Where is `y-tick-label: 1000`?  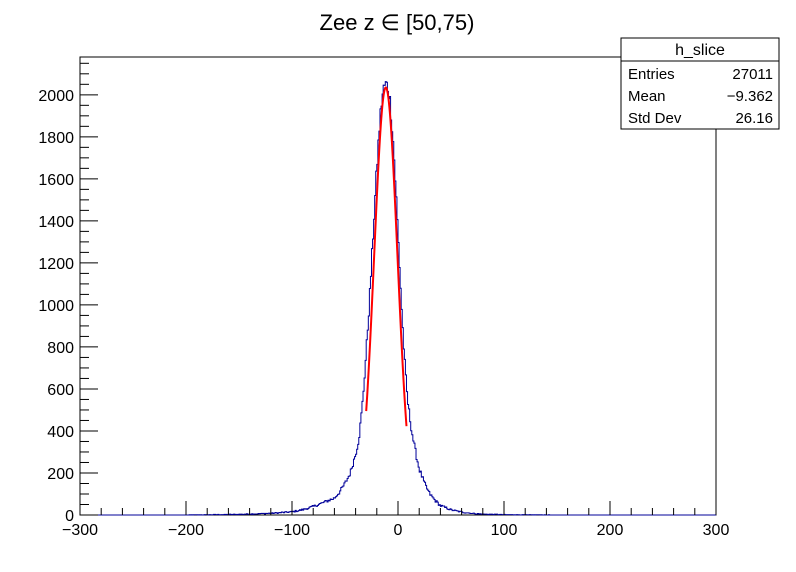 y-tick-label: 1000 is located at coordinates (56, 306).